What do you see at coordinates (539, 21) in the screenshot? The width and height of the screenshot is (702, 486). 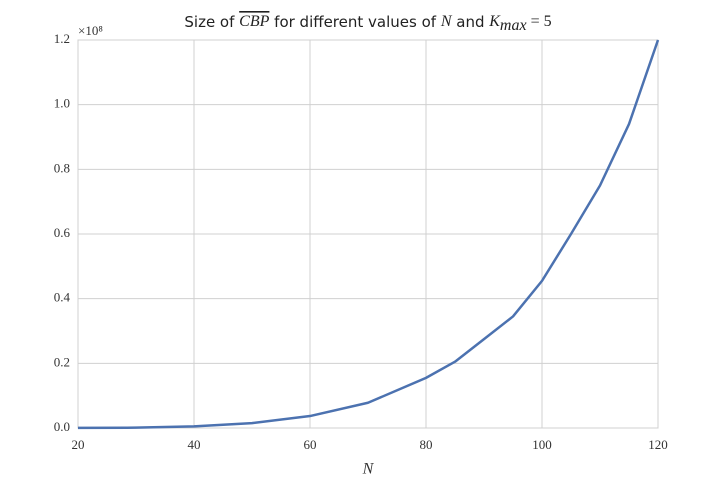 I see `title-part: = 5` at bounding box center [539, 21].